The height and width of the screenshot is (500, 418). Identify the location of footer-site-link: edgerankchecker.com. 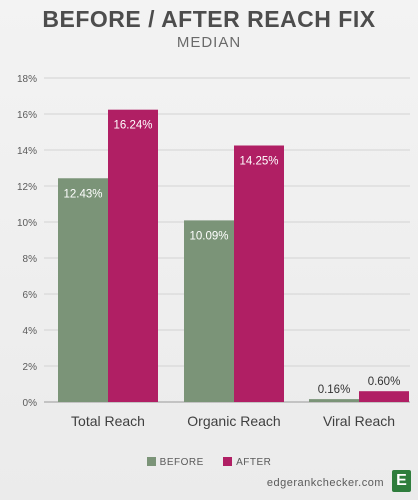
(325, 483).